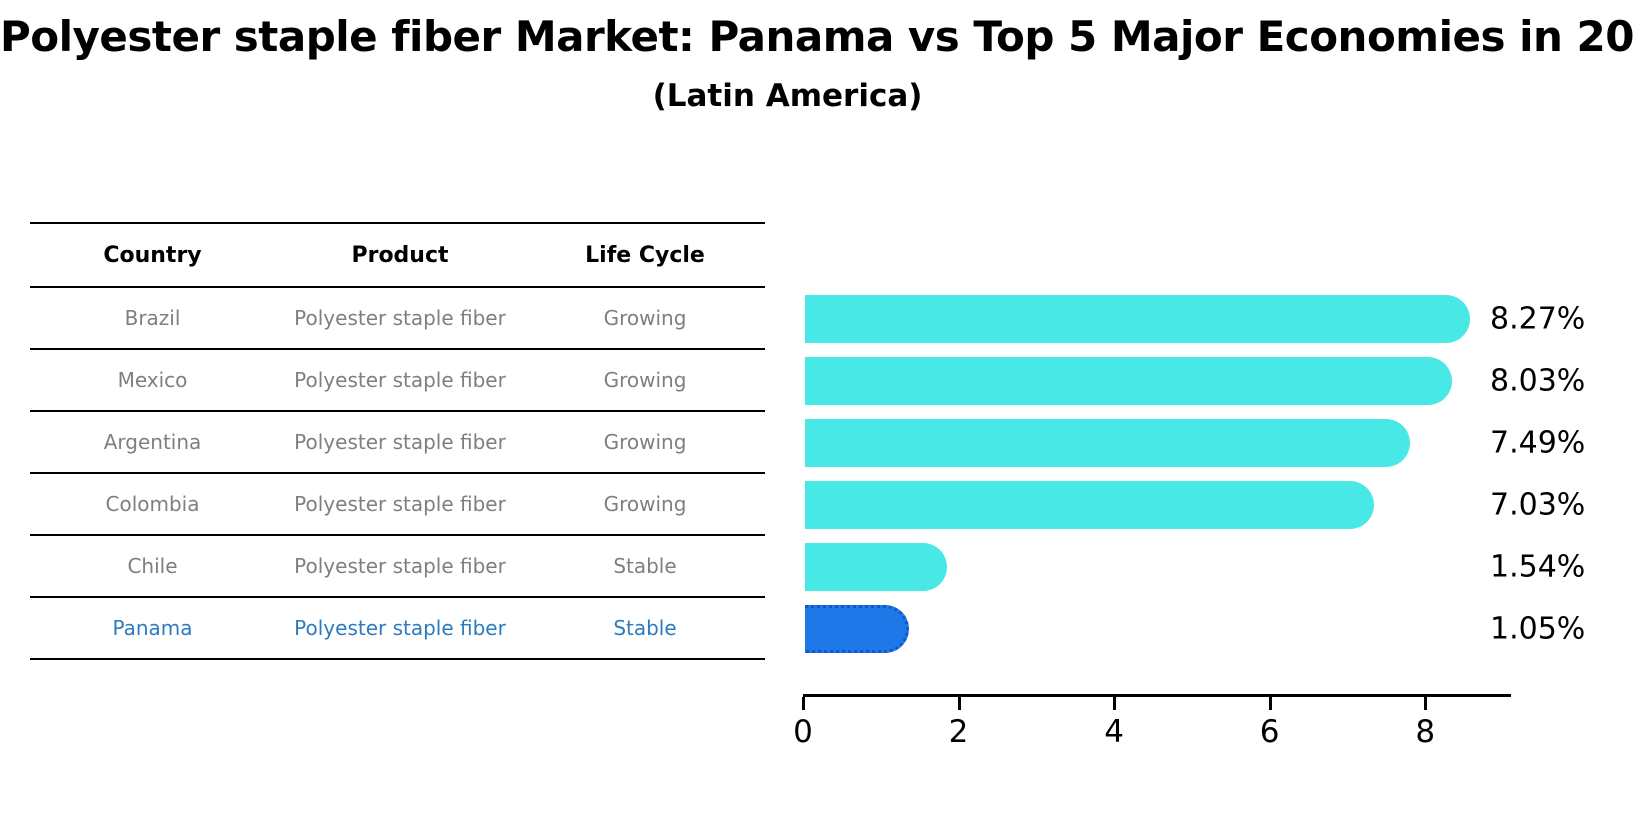 Image resolution: width=1636 pixels, height=823 pixels. What do you see at coordinates (1152, 722) in the screenshot?
I see `x-axis: 0 2 4 6 8` at bounding box center [1152, 722].